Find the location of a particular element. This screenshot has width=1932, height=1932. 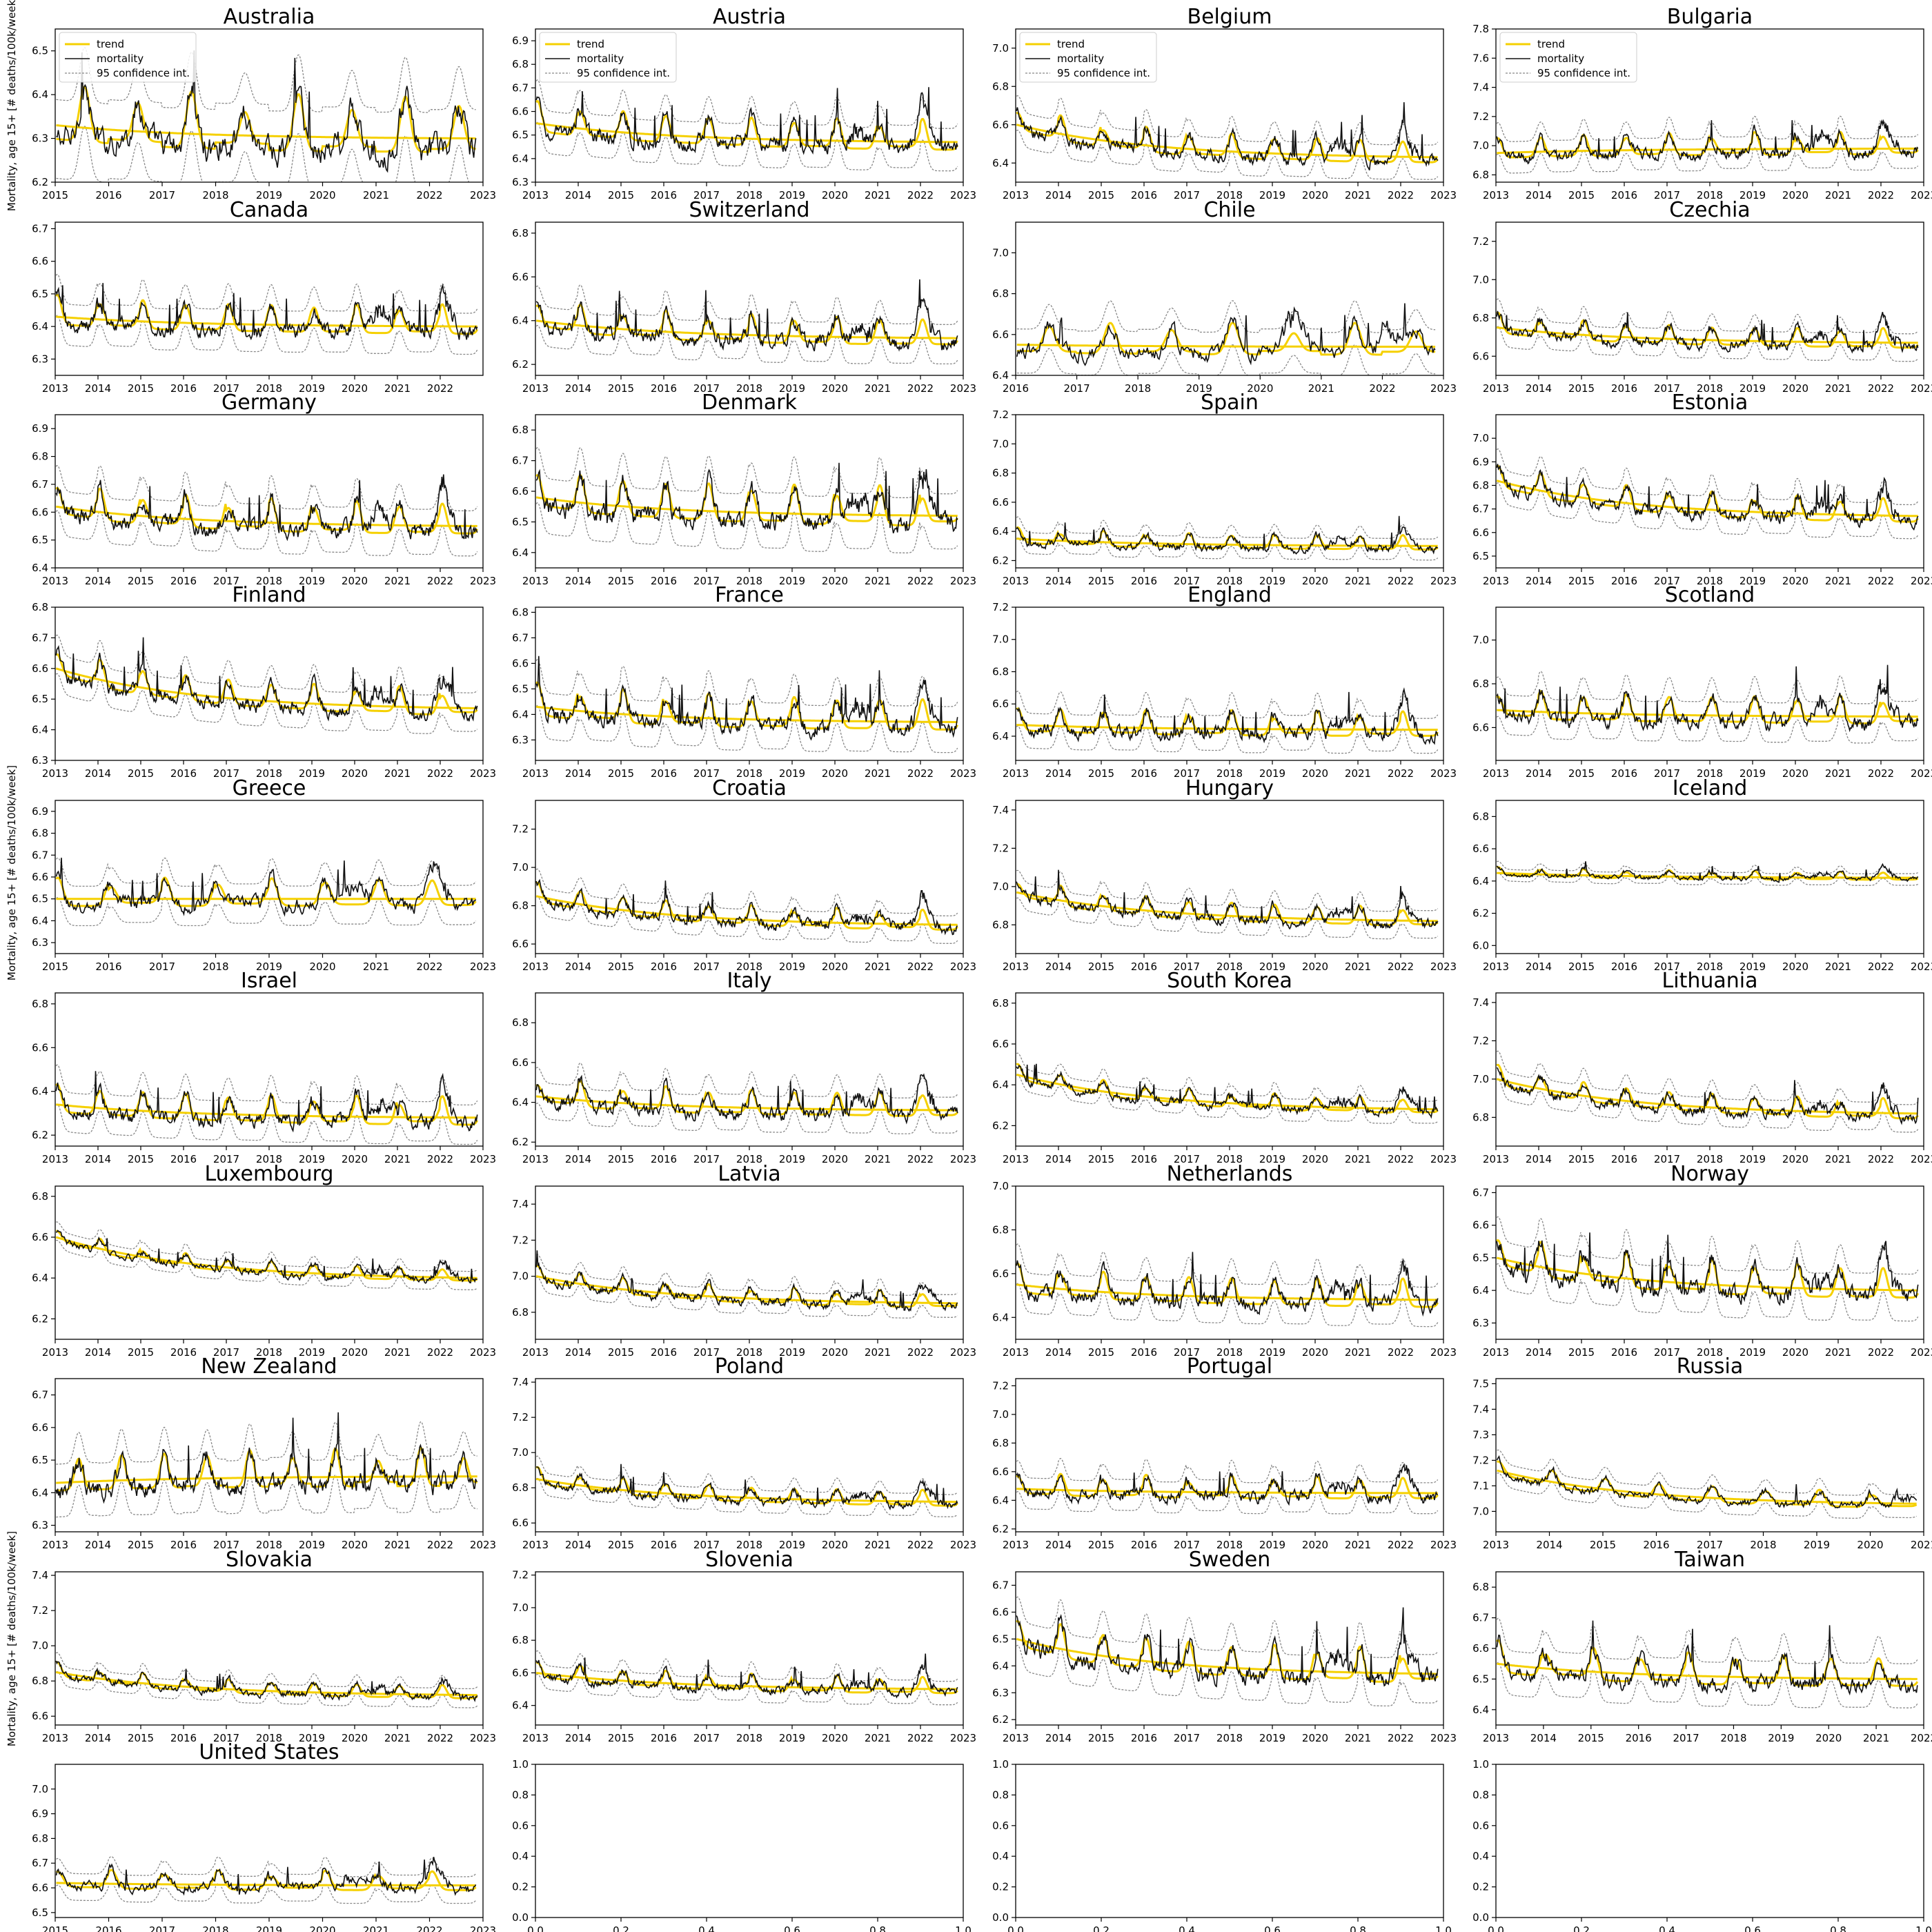

y-tick-label: 6.5 is located at coordinates (520, 688).